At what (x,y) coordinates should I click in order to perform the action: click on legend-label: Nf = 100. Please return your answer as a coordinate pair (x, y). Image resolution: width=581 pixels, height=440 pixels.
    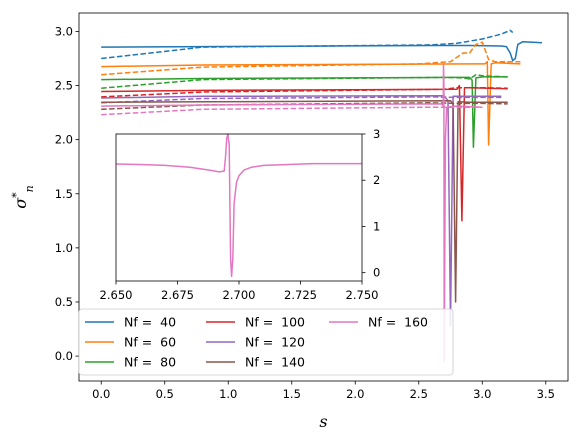
    Looking at the image, I should click on (275, 322).